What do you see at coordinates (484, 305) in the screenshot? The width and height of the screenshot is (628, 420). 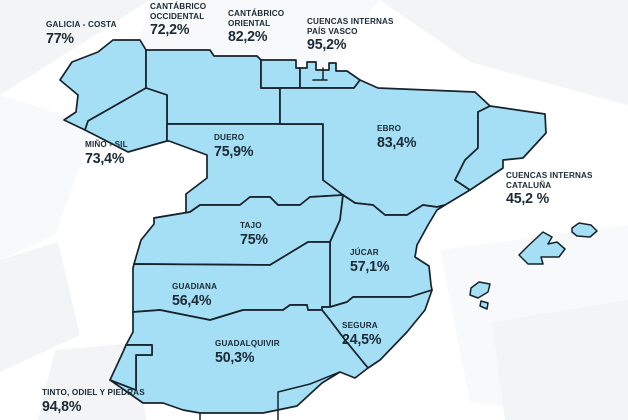 I see `island-formentera` at bounding box center [484, 305].